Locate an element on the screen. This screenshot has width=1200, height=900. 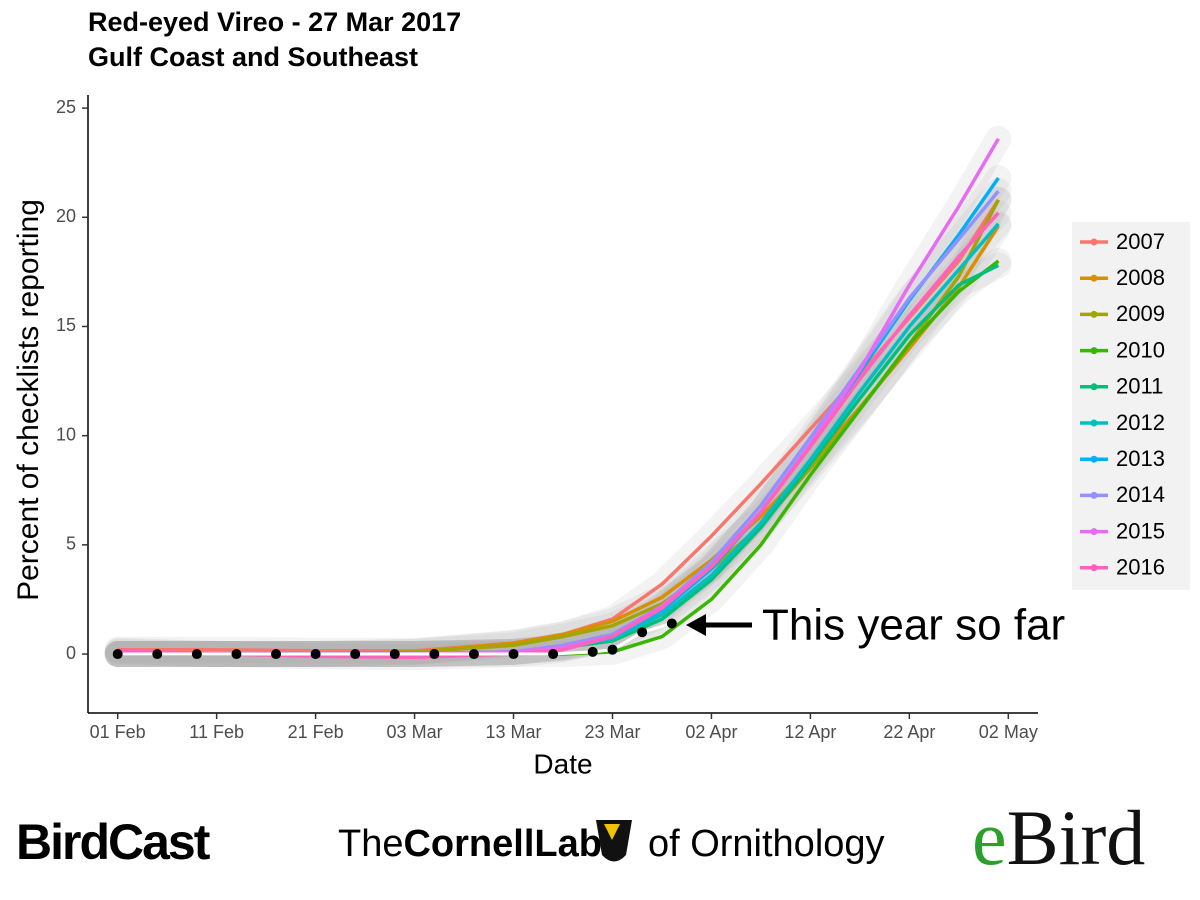
y-tick-label: 15 is located at coordinates (66, 325).